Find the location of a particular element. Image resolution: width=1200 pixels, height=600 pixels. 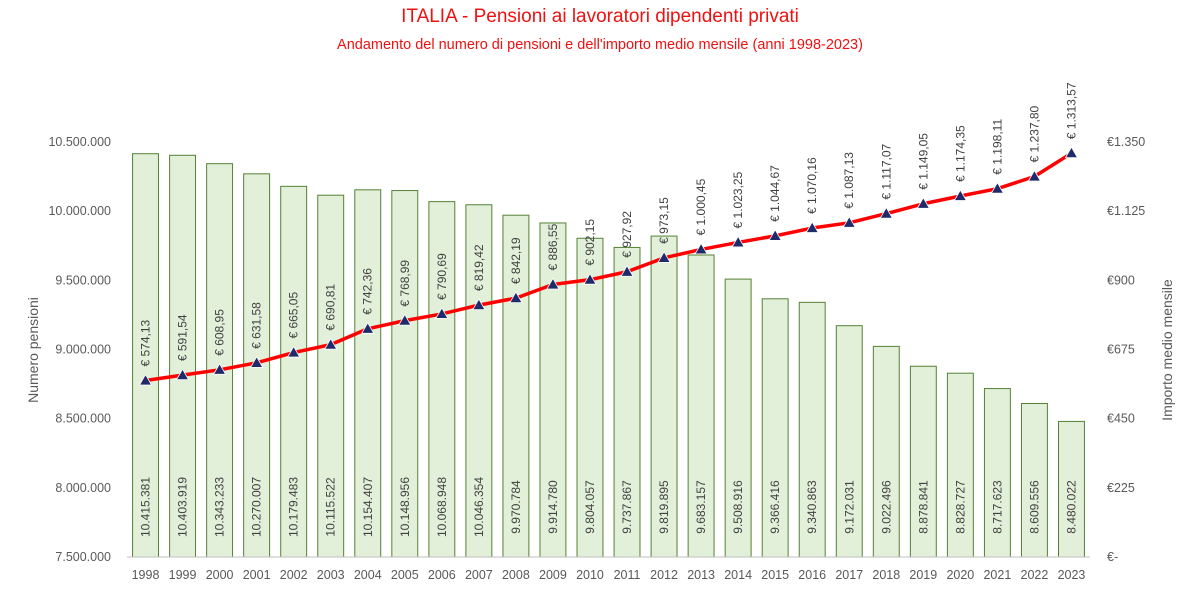

line-value-label: € 1.174,35 is located at coordinates (960, 153).